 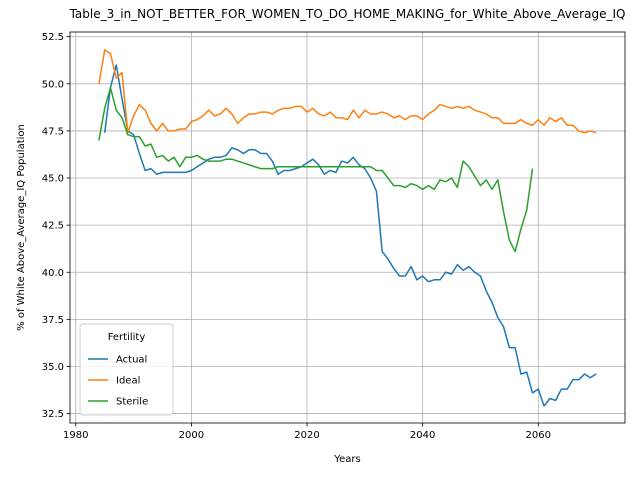 I want to click on y-tick-label: 50.0, so click(x=53, y=84).